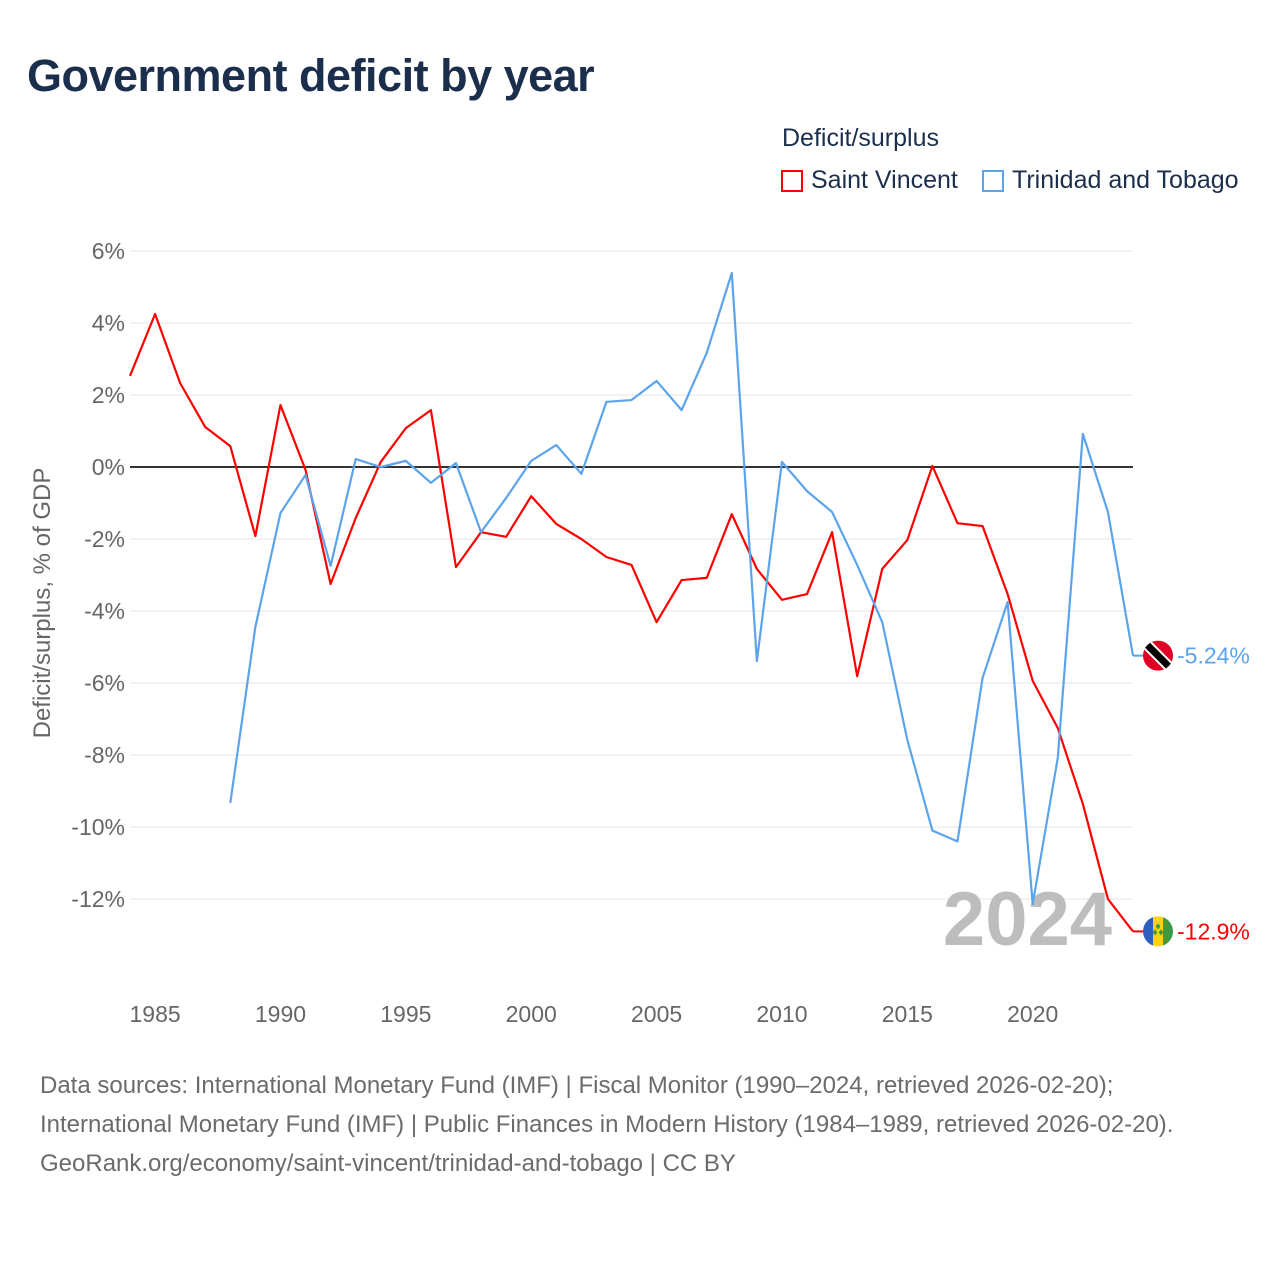  I want to click on flag-yellow, so click(1158, 931).